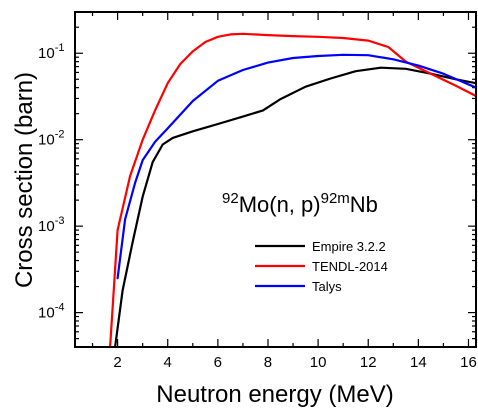  What do you see at coordinates (230, 198) in the screenshot?
I see `annotation-pre-sup: 92` at bounding box center [230, 198].